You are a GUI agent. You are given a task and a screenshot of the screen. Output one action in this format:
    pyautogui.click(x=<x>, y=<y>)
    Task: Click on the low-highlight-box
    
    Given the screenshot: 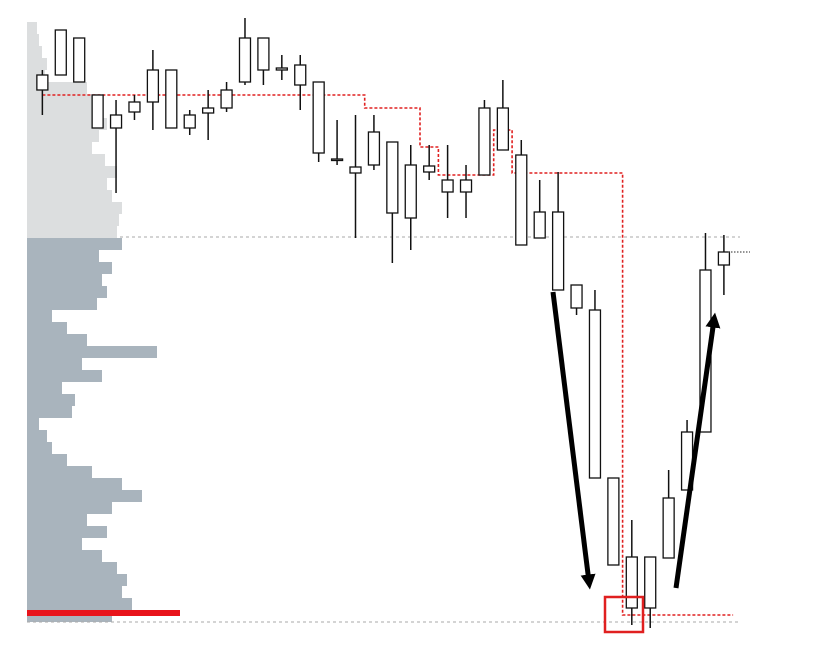 What is the action you would take?
    pyautogui.click(x=624, y=614)
    